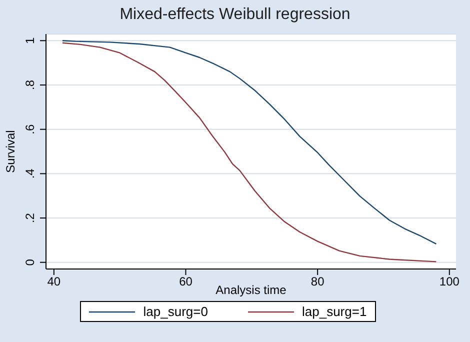  I want to click on x-tick-label: 60, so click(186, 281).